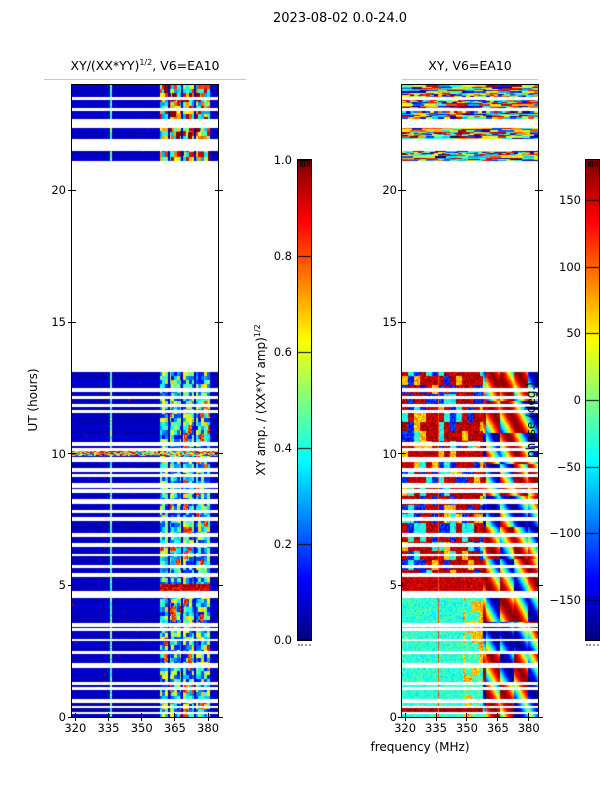 The image size is (600, 800). I want to click on colorbar-tick-label: 0.0, so click(282, 640).